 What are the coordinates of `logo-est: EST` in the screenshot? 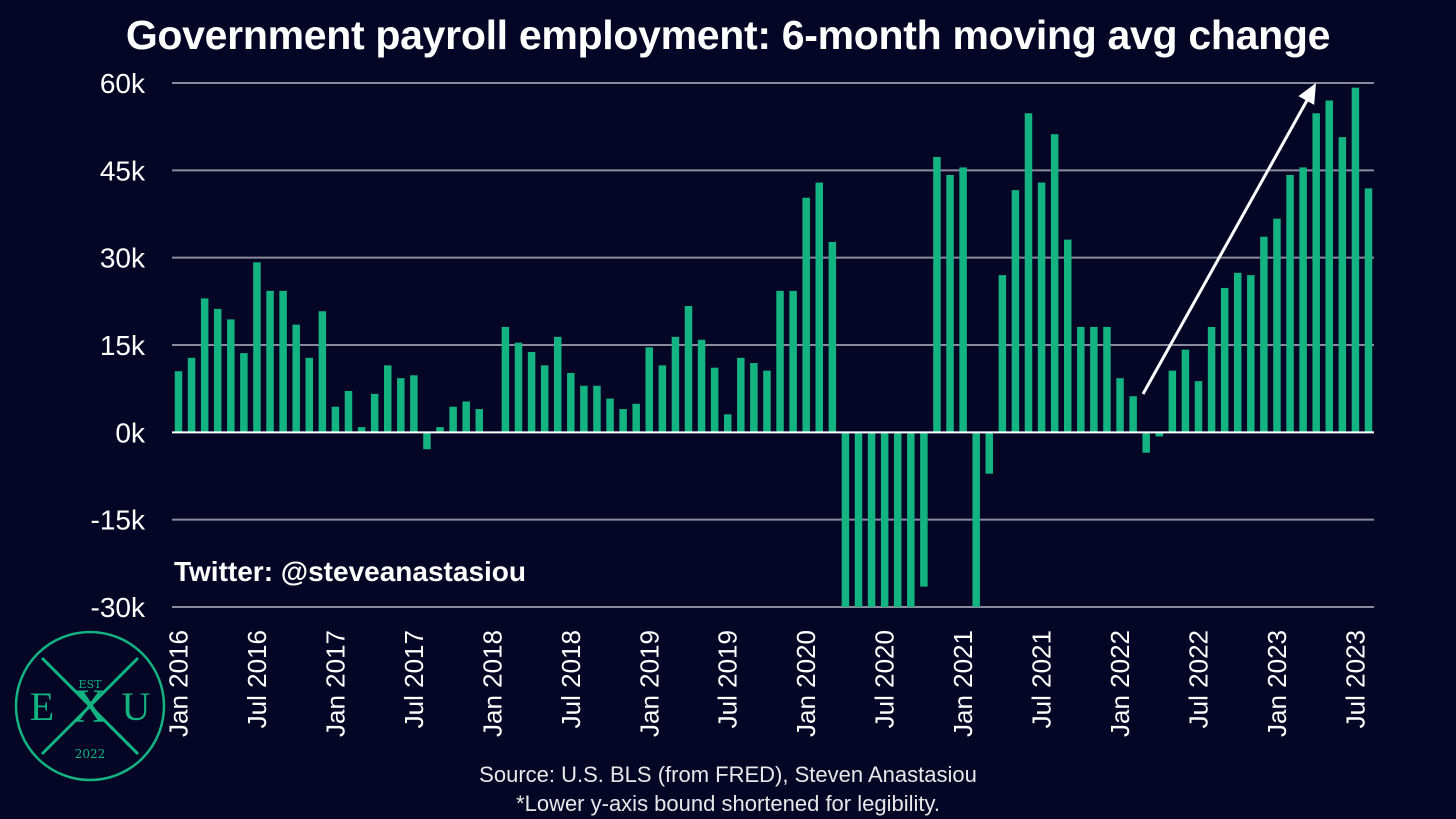 It's located at (91, 684).